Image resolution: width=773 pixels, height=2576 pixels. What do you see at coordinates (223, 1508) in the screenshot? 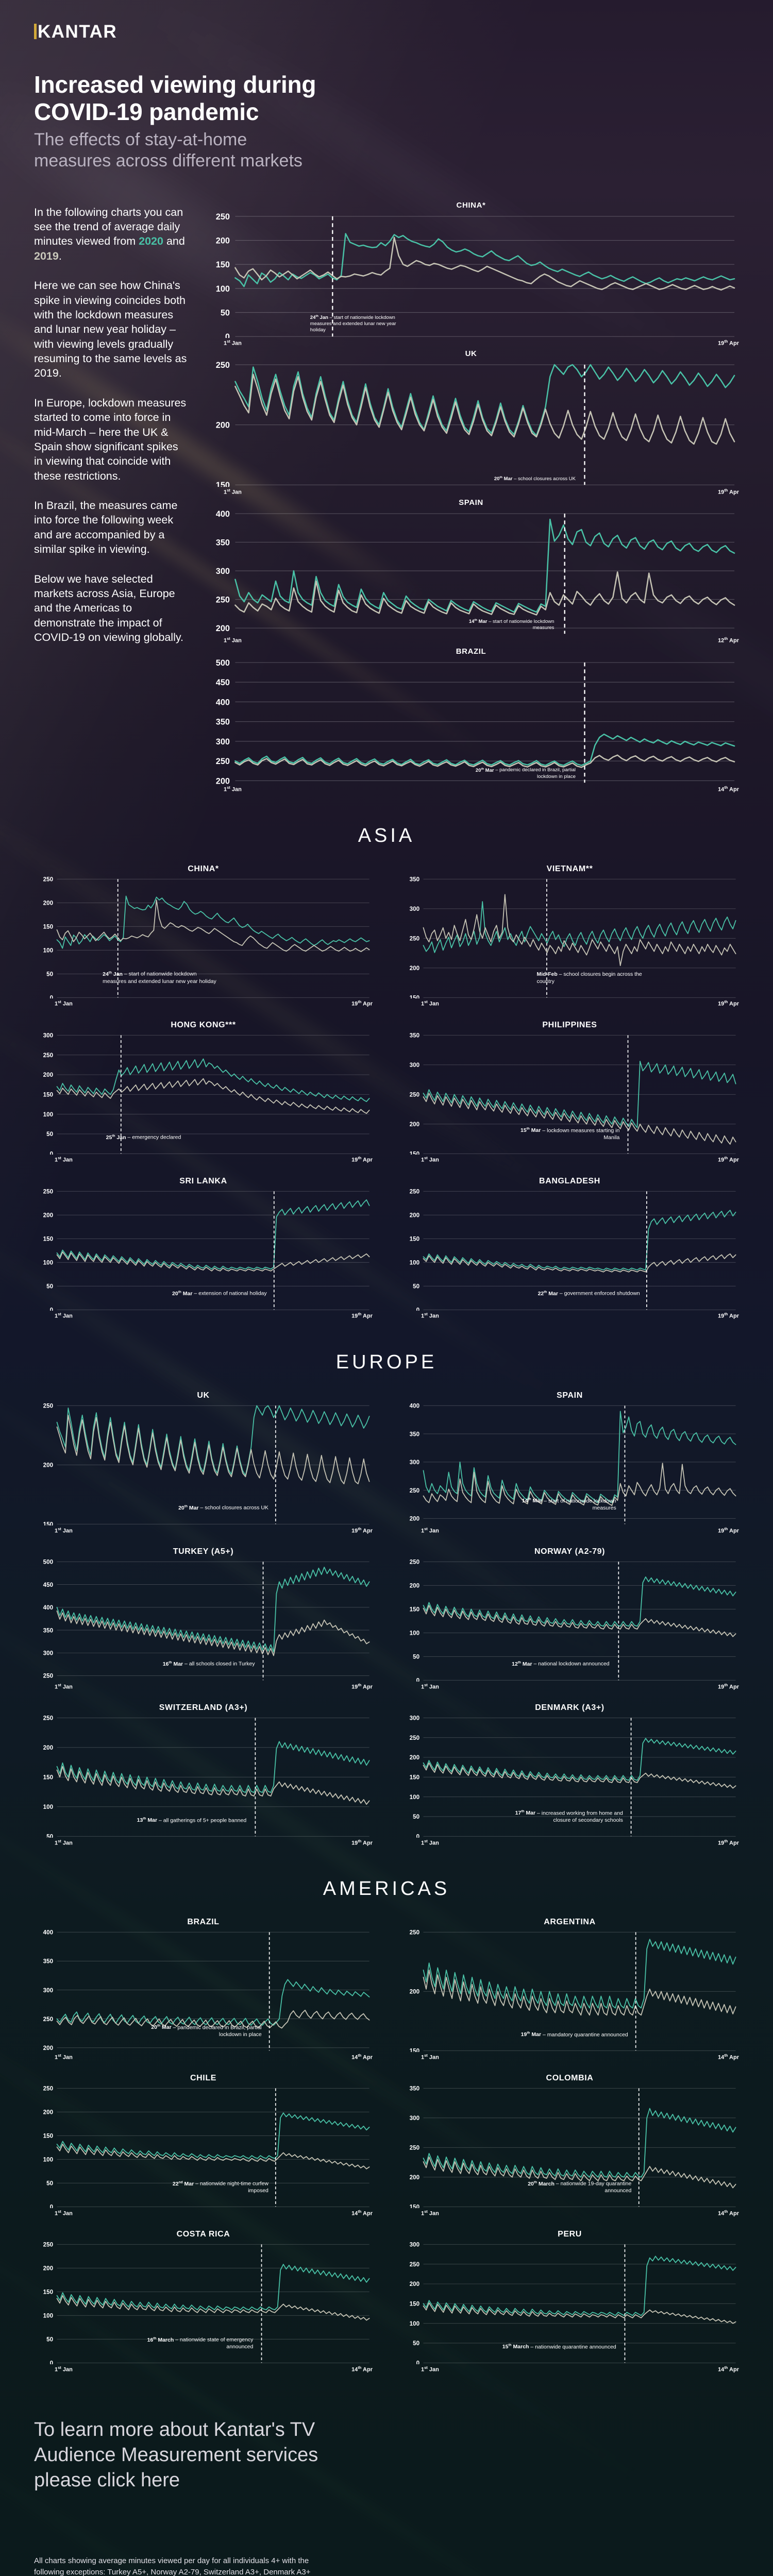
I see `chart-annotation: 20th Mar – school closures across UK` at bounding box center [223, 1508].